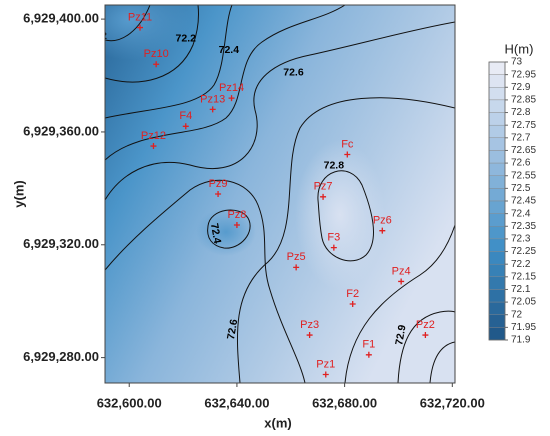 The height and width of the screenshot is (436, 550). Describe the element at coordinates (61, 18) in the screenshot. I see `y-tick-label: 6,929,400.00` at that location.